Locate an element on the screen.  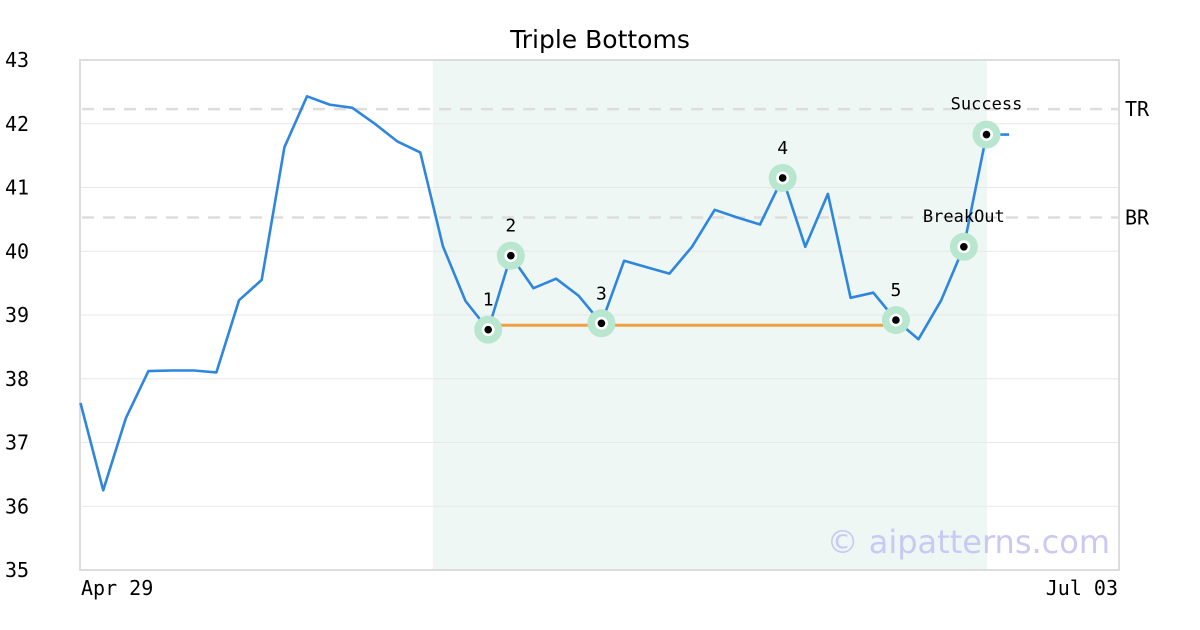
level-label-tr: TR is located at coordinates (1137, 109).